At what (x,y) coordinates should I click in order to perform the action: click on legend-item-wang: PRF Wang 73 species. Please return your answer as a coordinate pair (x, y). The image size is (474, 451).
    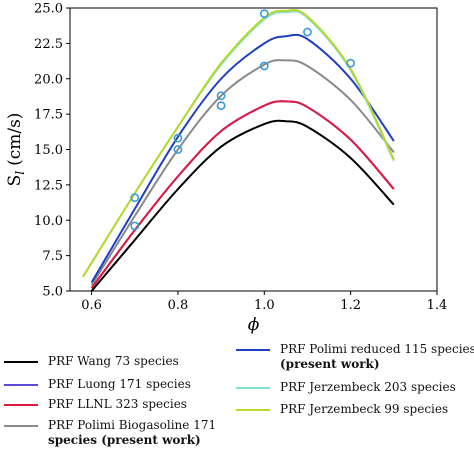
    Looking at the image, I should click on (91, 361).